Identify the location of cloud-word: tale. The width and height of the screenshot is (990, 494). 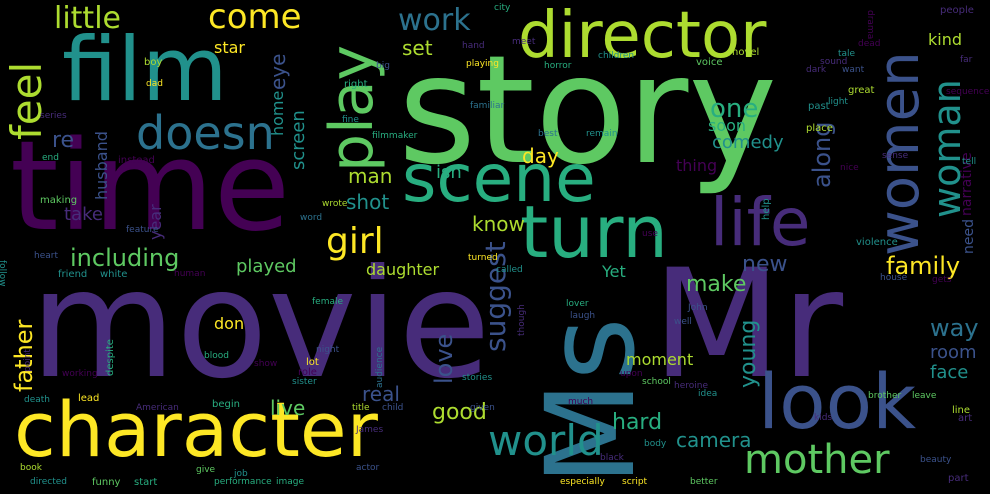
(847, 54).